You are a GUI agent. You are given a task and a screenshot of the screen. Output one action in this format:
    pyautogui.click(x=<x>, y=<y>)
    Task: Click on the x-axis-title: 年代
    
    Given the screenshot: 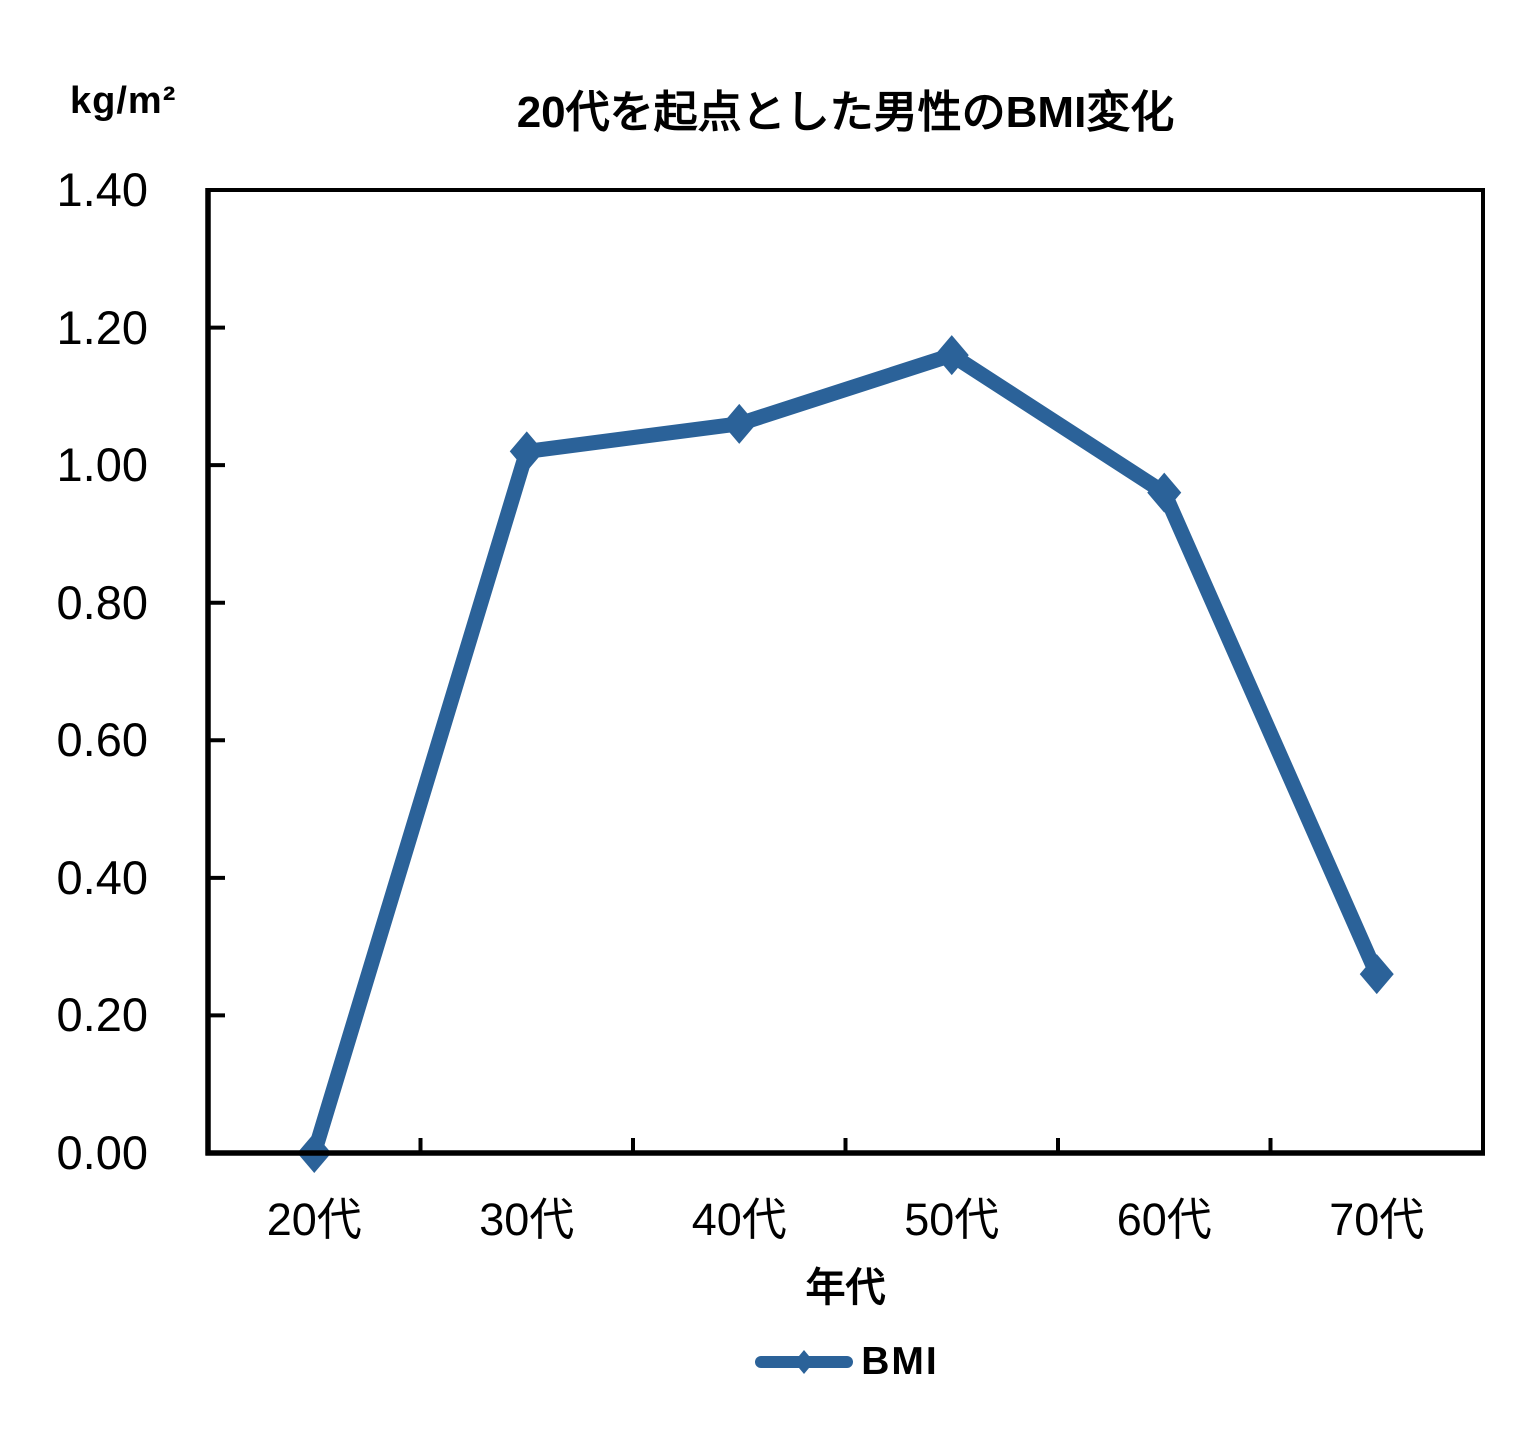 What is the action you would take?
    pyautogui.click(x=845, y=1288)
    